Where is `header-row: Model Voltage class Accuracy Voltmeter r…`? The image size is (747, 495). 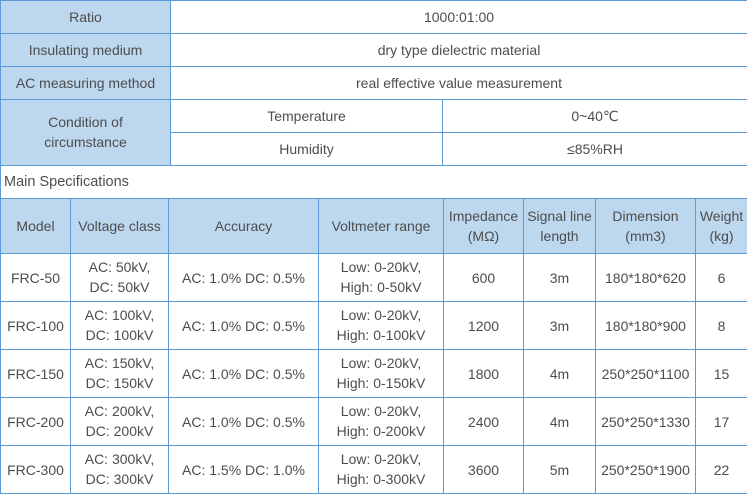 header-row: Model Voltage class Accuracy Voltmeter r… is located at coordinates (373, 226).